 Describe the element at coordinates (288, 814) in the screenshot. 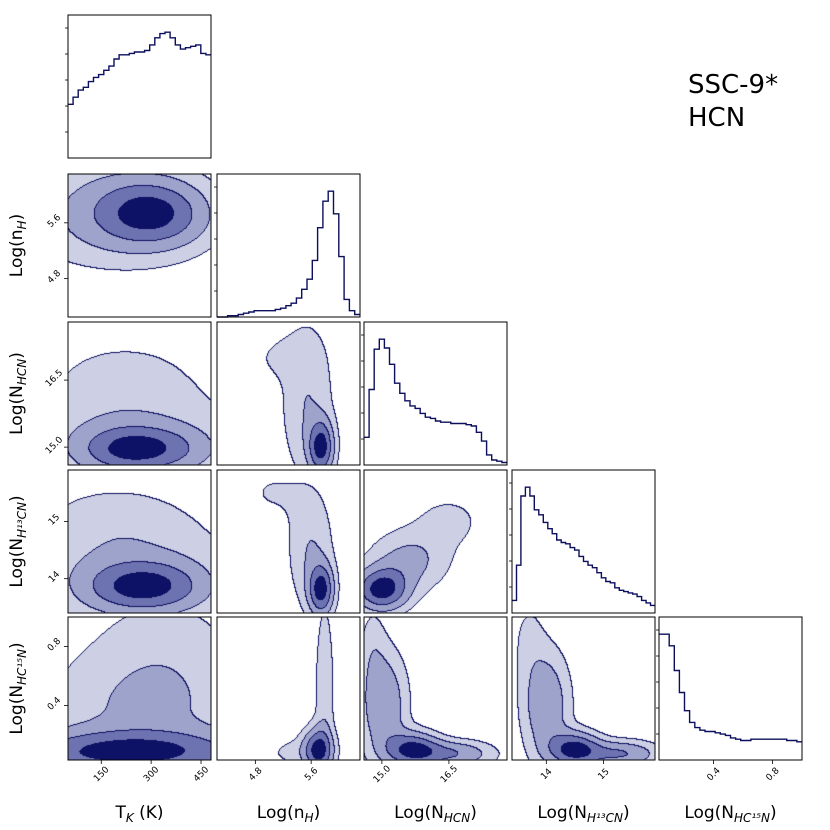

I see `x-axis-label-1: Log(nH)` at that location.